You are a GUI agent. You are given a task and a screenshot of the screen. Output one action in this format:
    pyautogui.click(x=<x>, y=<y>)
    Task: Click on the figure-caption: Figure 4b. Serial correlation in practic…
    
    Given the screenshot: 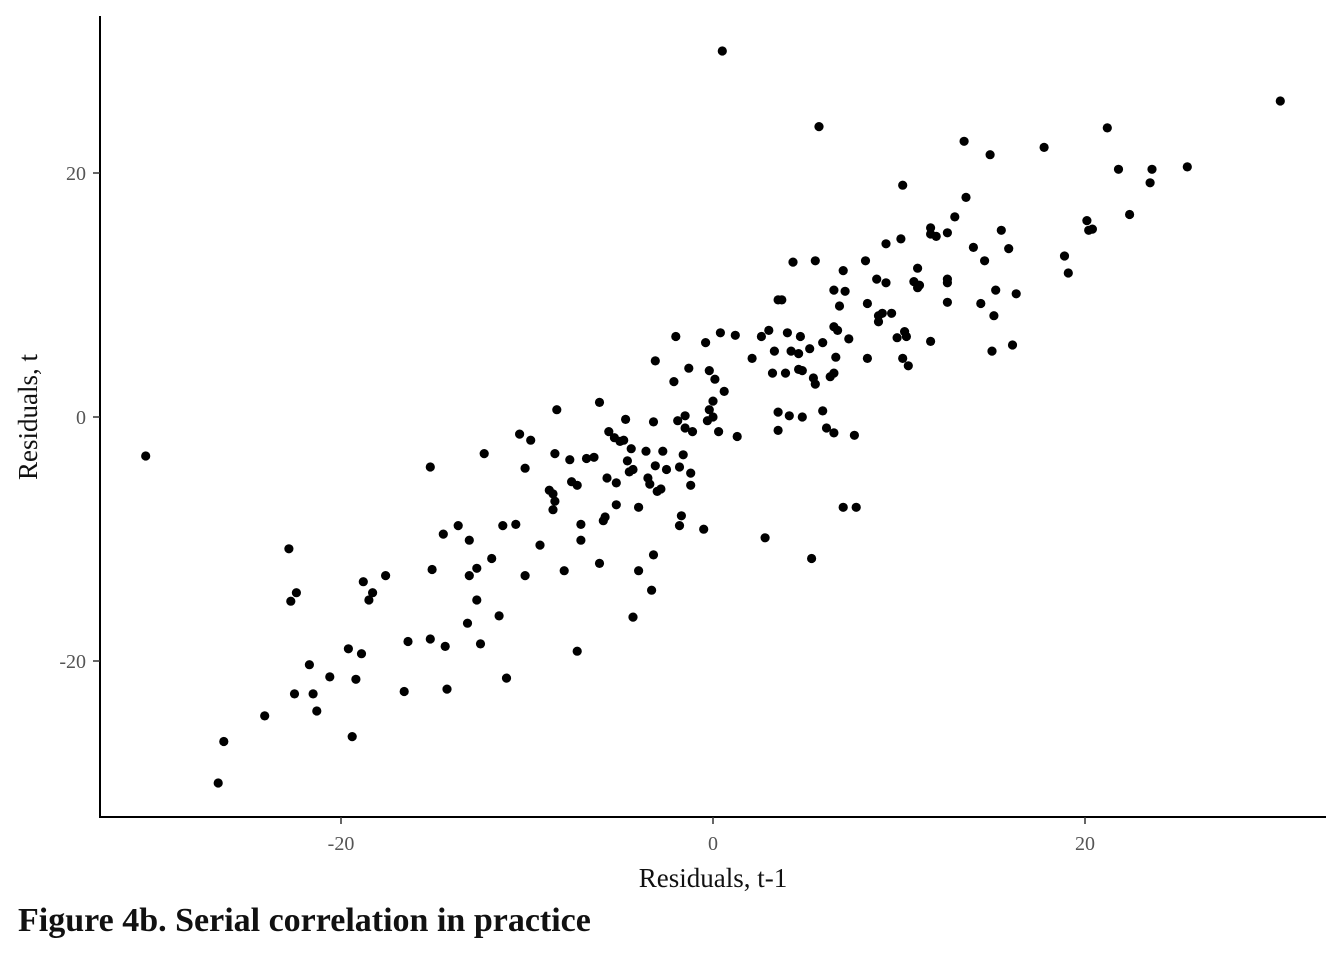 What is the action you would take?
    pyautogui.click(x=304, y=920)
    